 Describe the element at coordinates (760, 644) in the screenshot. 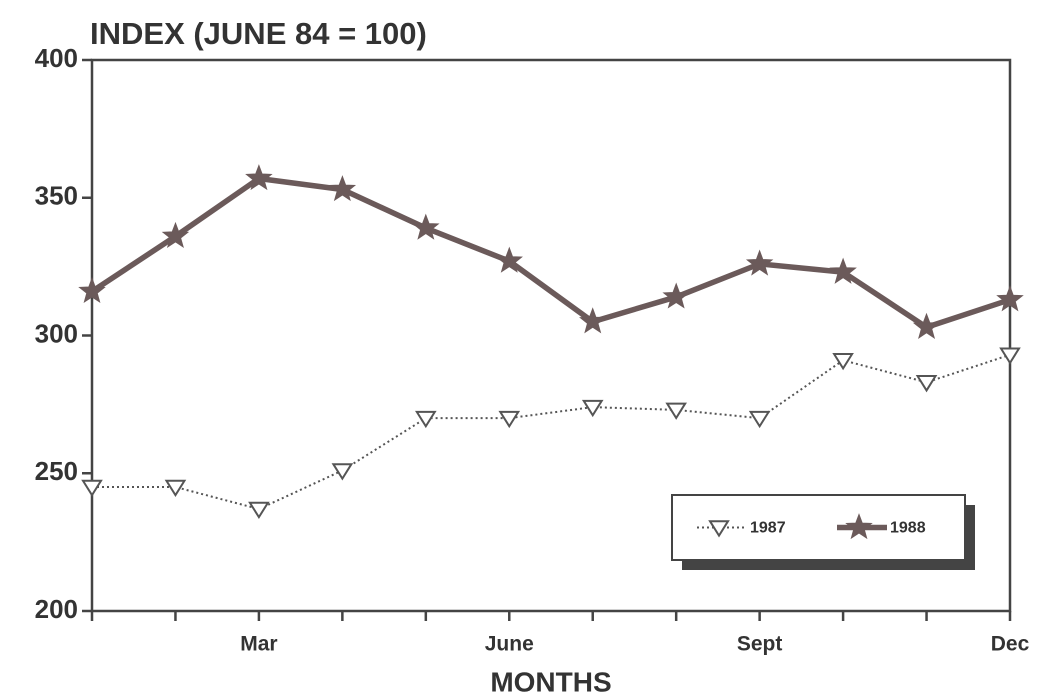

I see `x-tick-label: Sept` at that location.